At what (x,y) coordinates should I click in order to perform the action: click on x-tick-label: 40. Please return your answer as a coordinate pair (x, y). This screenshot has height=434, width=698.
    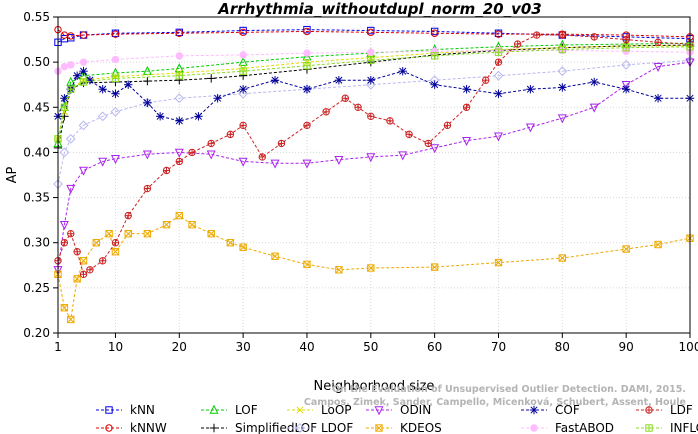
    Looking at the image, I should click on (306, 347).